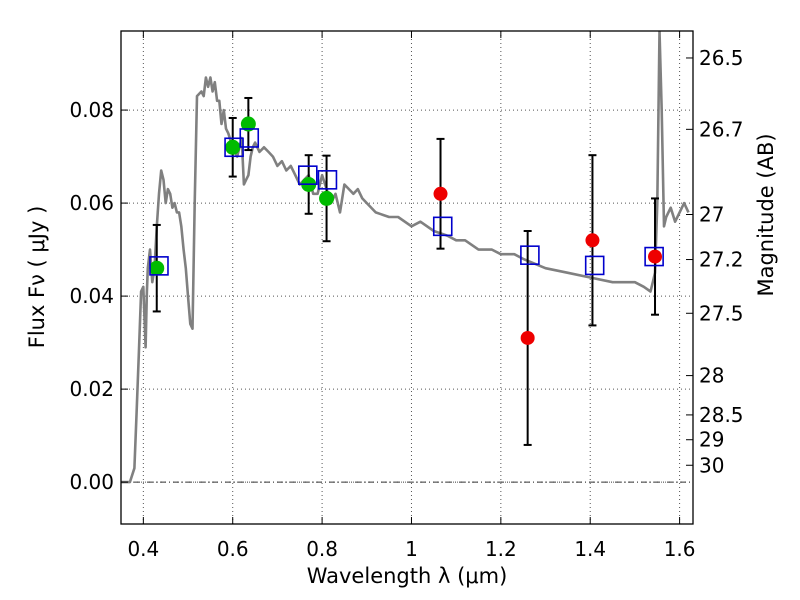 The width and height of the screenshot is (800, 600). Describe the element at coordinates (721, 313) in the screenshot. I see `magnitude-tick-label: 27.5` at that location.